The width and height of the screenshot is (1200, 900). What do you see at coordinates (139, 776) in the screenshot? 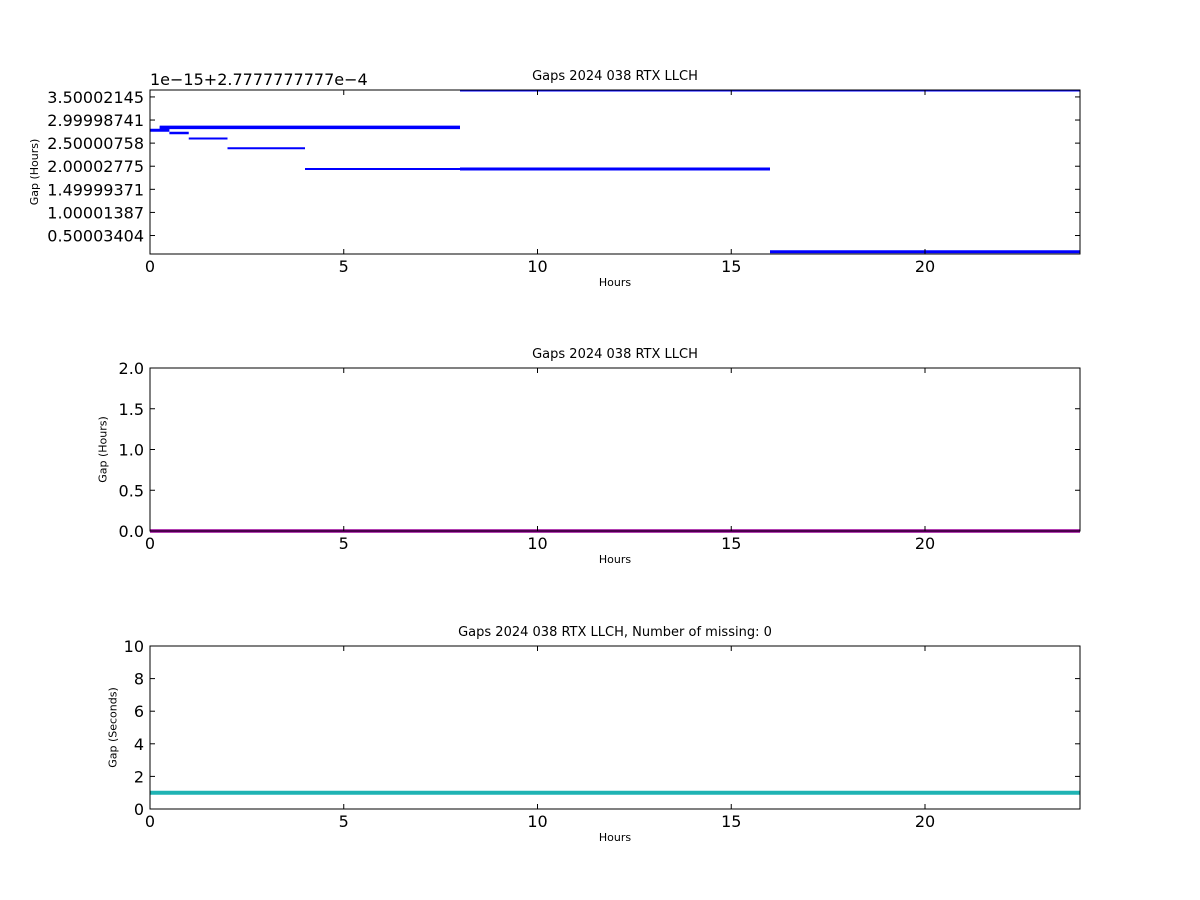
I see `y-tick-label: 2` at bounding box center [139, 776].